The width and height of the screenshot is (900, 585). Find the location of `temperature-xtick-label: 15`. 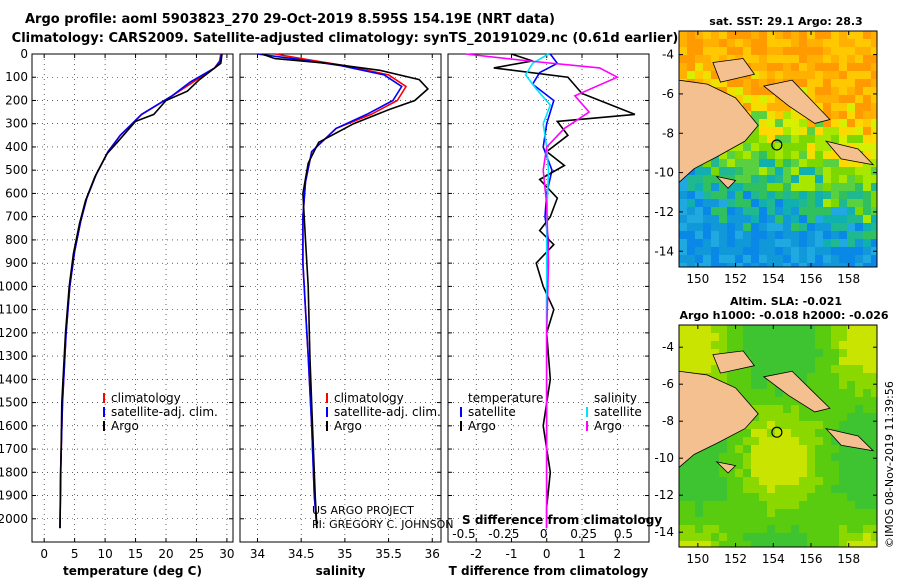

temperature-xtick-label: 15 is located at coordinates (135, 554).